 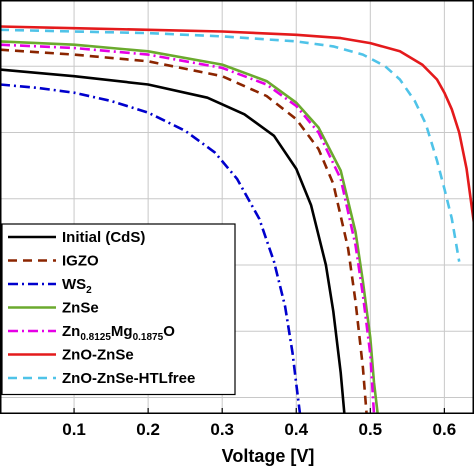 I want to click on legend-label-1: IGZO, so click(x=80, y=261).